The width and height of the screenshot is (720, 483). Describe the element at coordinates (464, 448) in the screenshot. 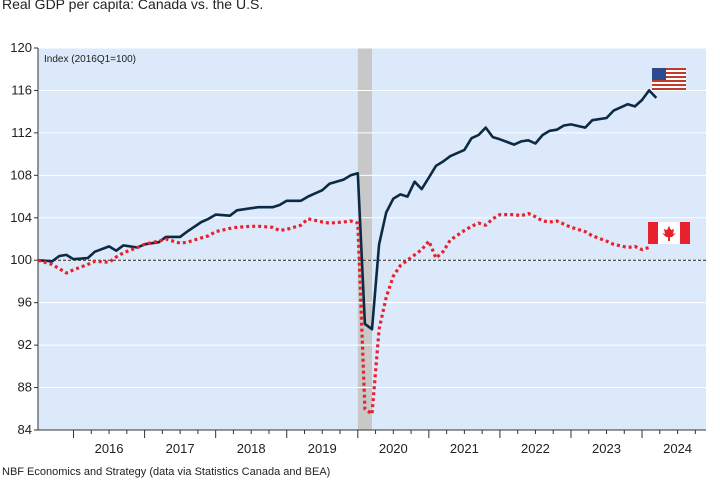

I see `x-tick-label: 2021` at that location.